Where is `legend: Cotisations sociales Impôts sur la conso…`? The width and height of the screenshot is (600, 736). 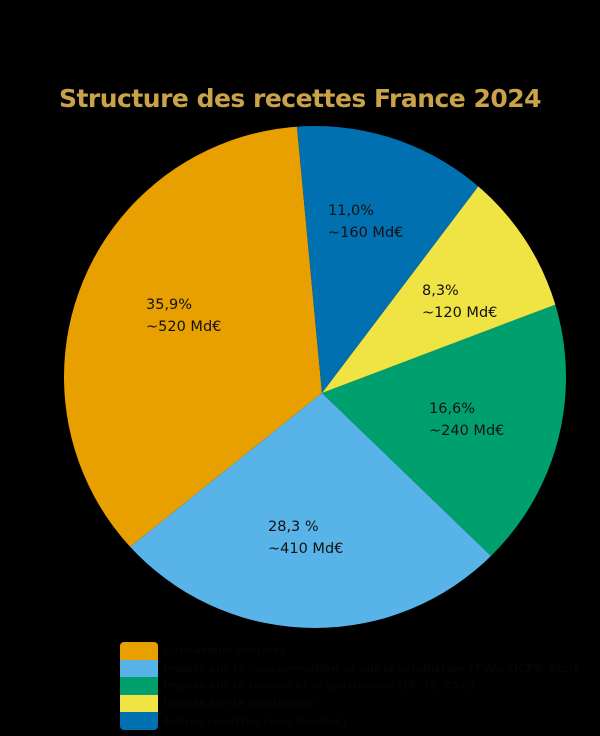 legend: Cotisations sociales Impôts sur la conso… is located at coordinates (349, 686).